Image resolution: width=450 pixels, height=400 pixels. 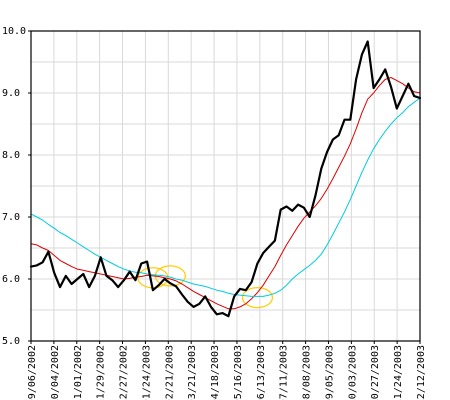 I want to click on x-tick-label: 12/12/2003, so click(x=421, y=372).